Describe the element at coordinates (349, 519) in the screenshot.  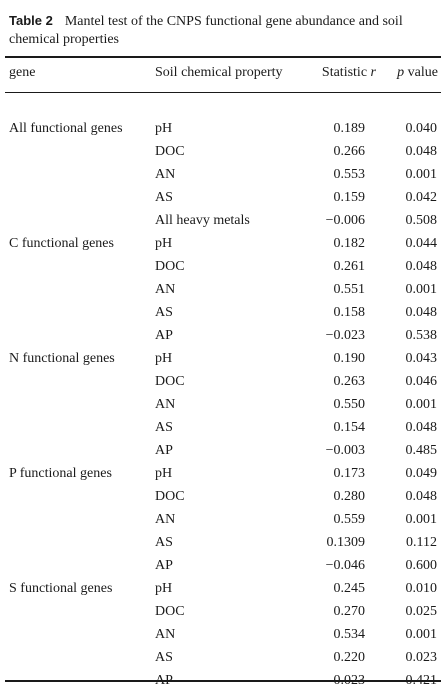
I see `statistic-r-cell: 0.559` at that location.